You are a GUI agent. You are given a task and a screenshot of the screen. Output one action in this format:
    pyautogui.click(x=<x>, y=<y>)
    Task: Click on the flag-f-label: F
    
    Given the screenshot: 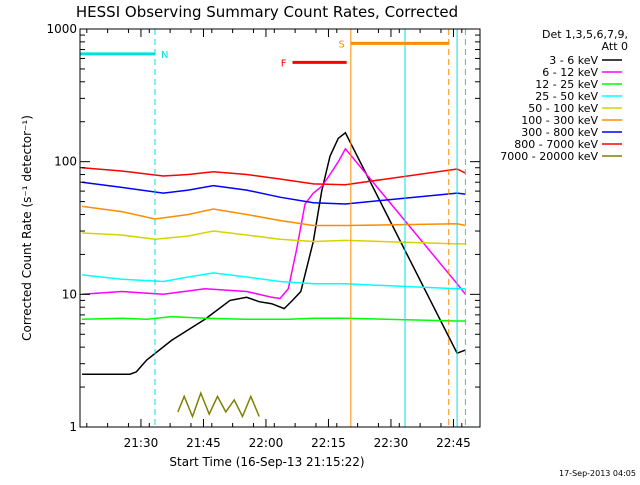 What is the action you would take?
    pyautogui.click(x=284, y=63)
    